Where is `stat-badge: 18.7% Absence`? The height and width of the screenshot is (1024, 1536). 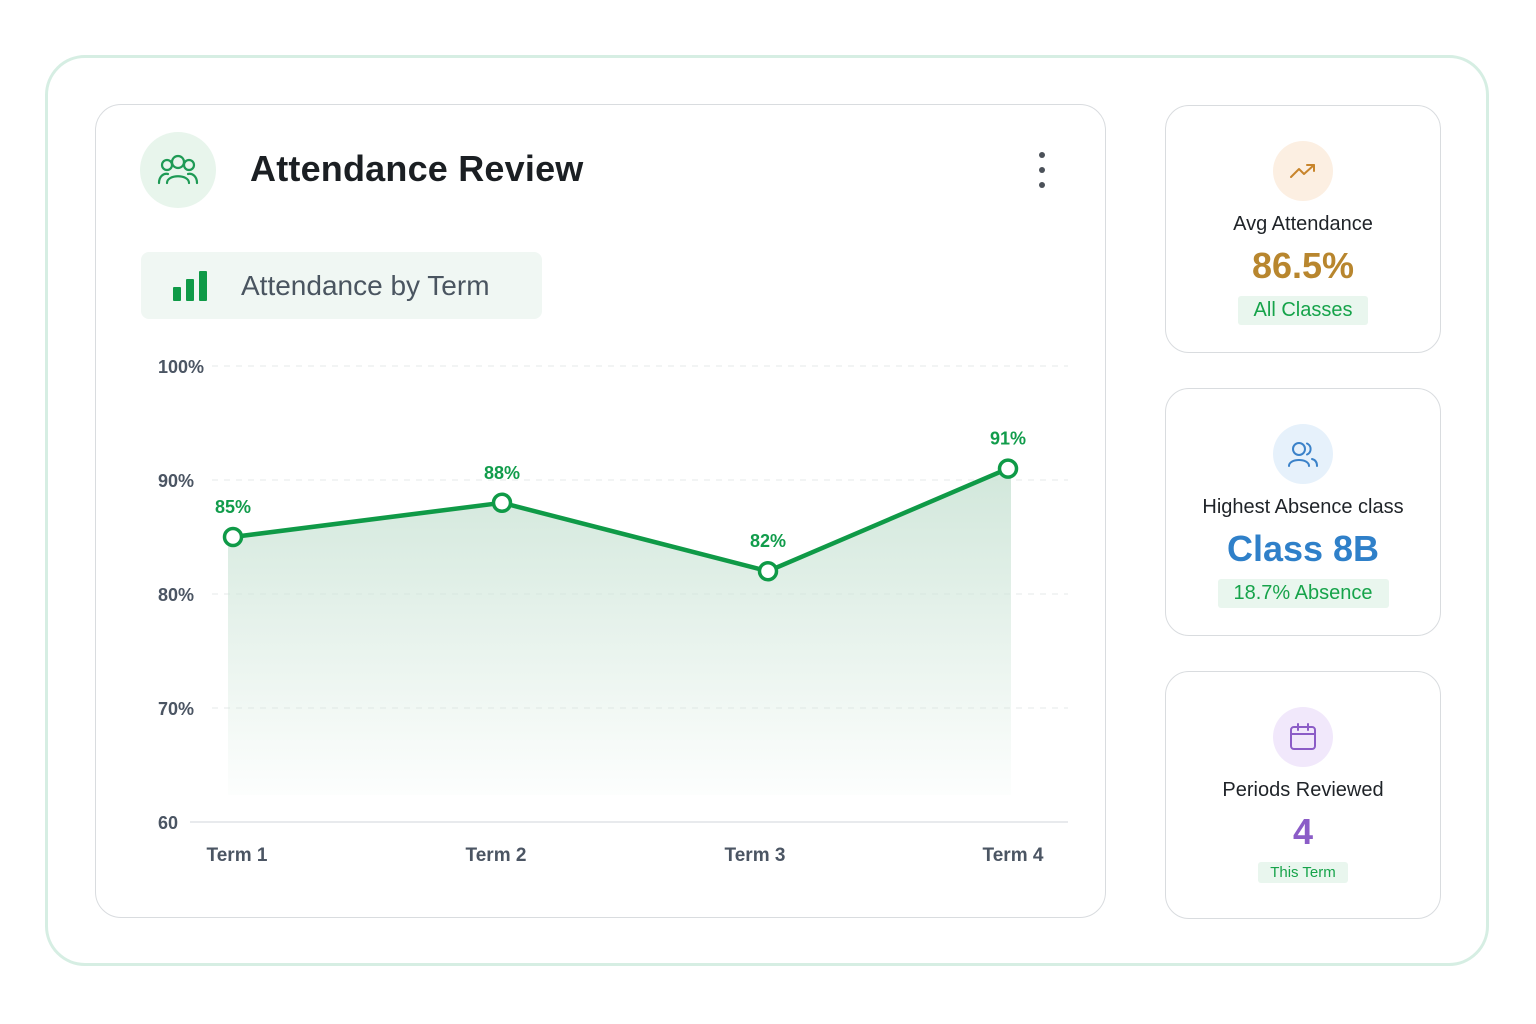 stat-badge: 18.7% Absence is located at coordinates (1303, 593).